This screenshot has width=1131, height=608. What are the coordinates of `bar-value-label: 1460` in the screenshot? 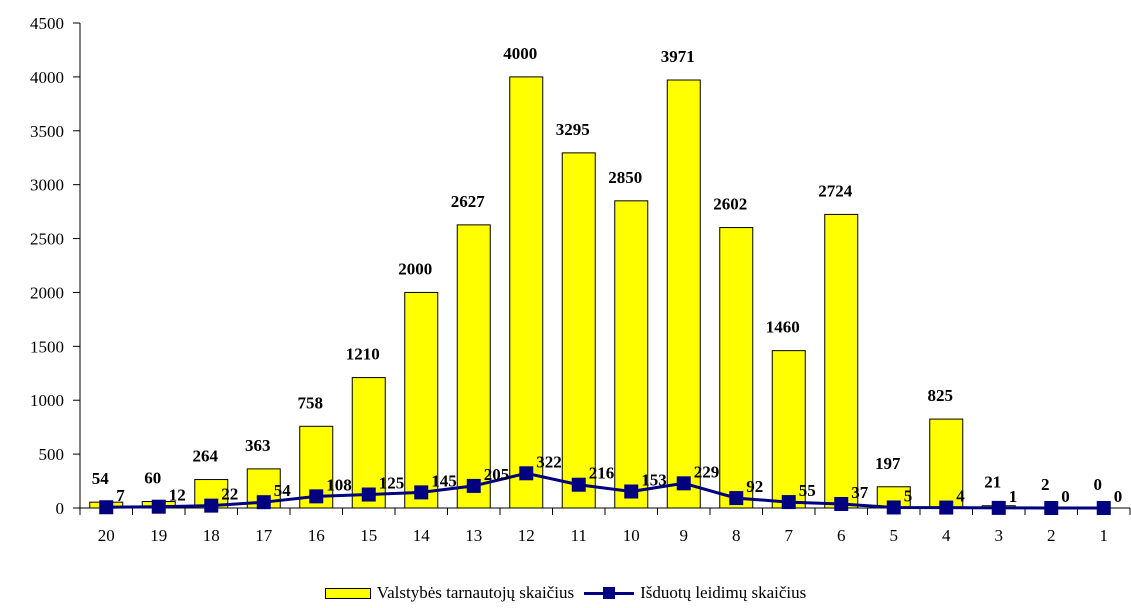 It's located at (783, 327).